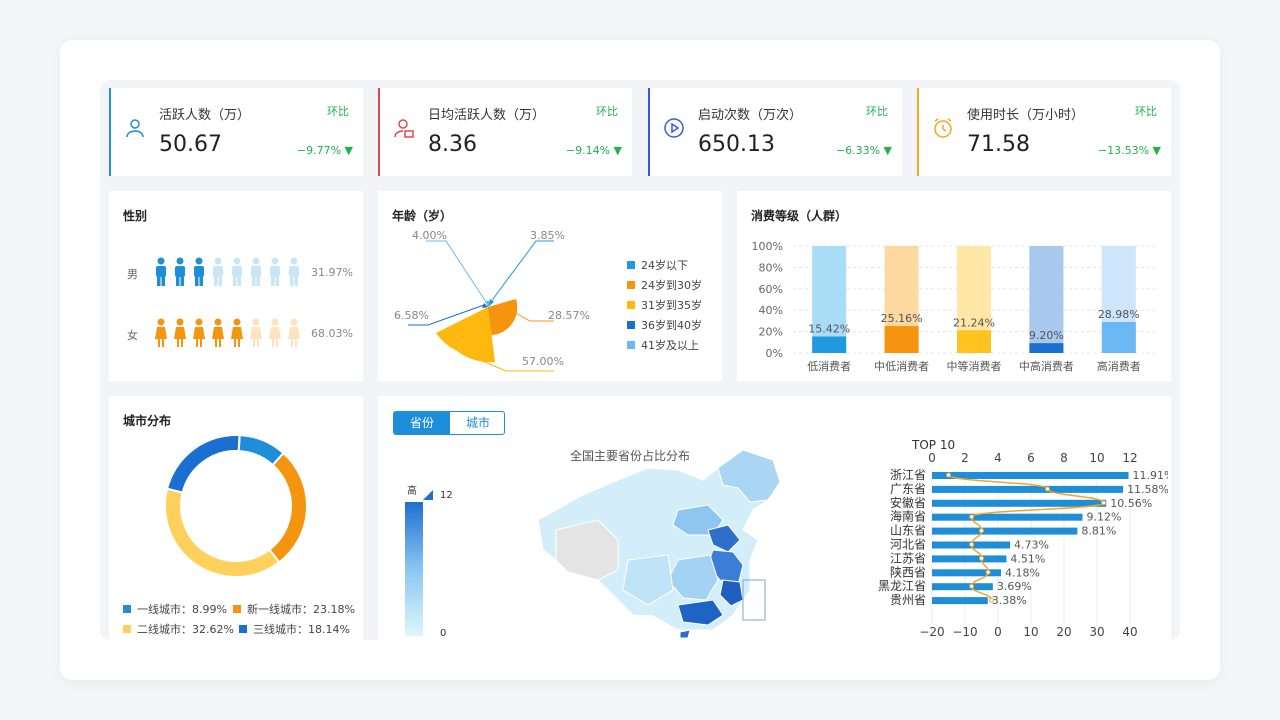 This screenshot has height=720, width=1280. Describe the element at coordinates (829, 329) in the screenshot. I see `bar-value-label: 15.42%` at that location.